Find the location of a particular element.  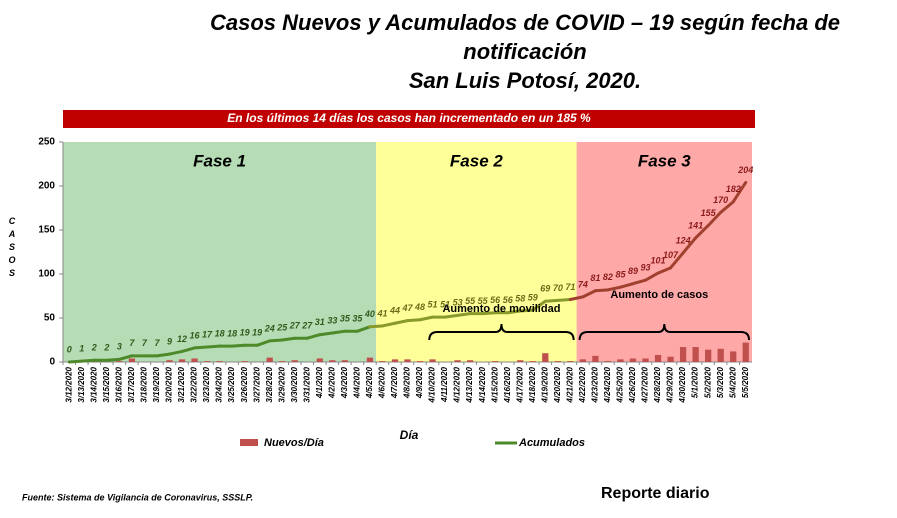

x-tick-label: 4/26/2020 is located at coordinates (632, 384).